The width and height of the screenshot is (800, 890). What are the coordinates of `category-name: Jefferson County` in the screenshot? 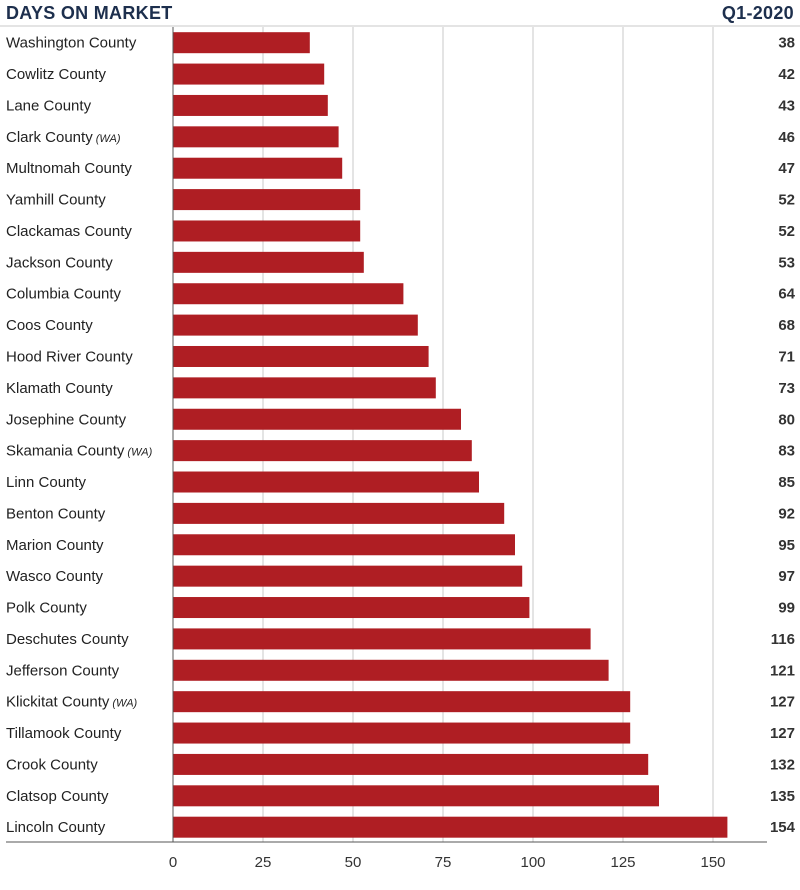 It's located at (63, 670).